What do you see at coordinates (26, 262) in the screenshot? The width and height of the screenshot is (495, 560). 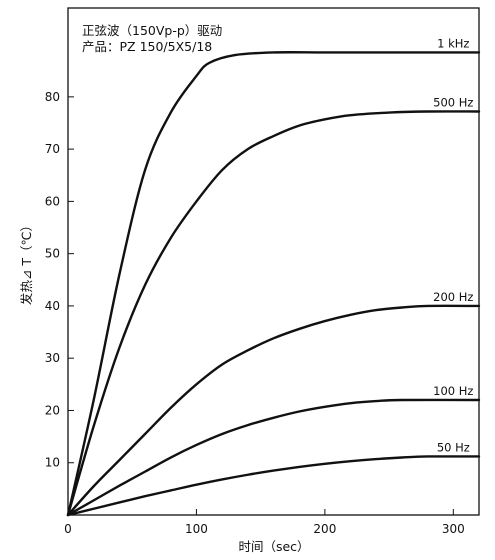 I see `y-axis-title: 发热⊿ T（℃）` at bounding box center [26, 262].